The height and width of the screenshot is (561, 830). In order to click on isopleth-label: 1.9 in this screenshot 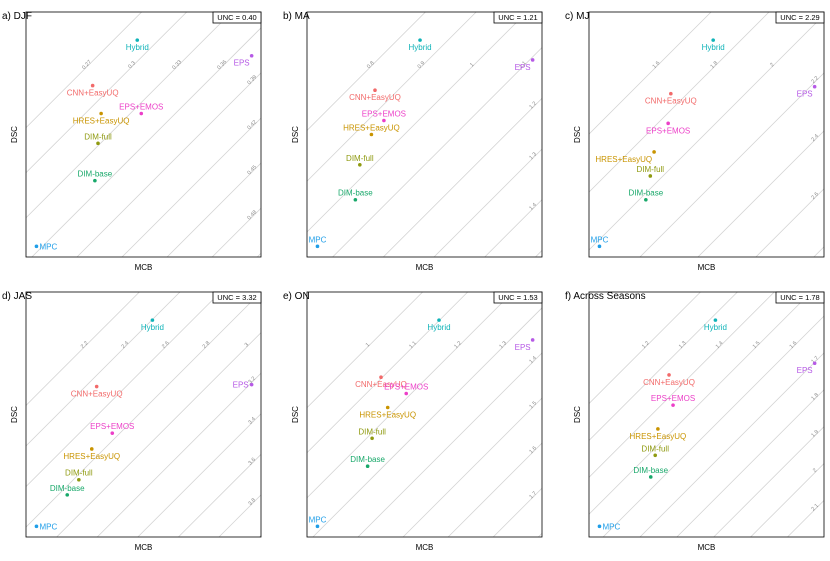, I will do `click(815, 434)`.